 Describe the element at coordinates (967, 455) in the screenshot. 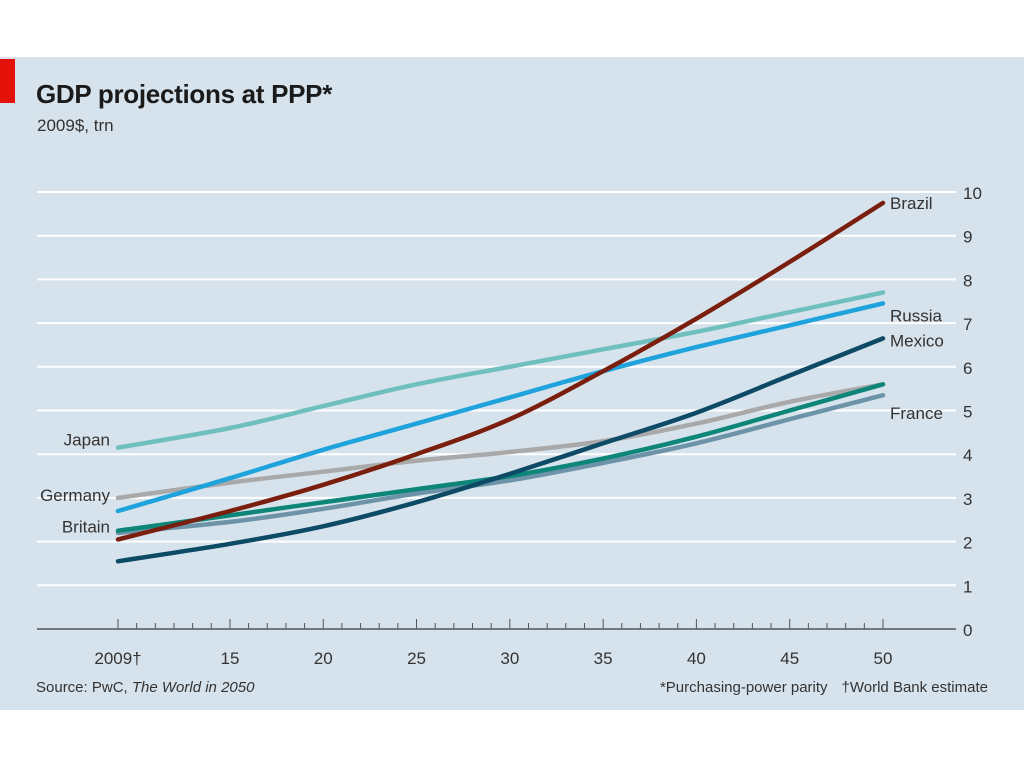

I see `y-tick-label: 4` at that location.